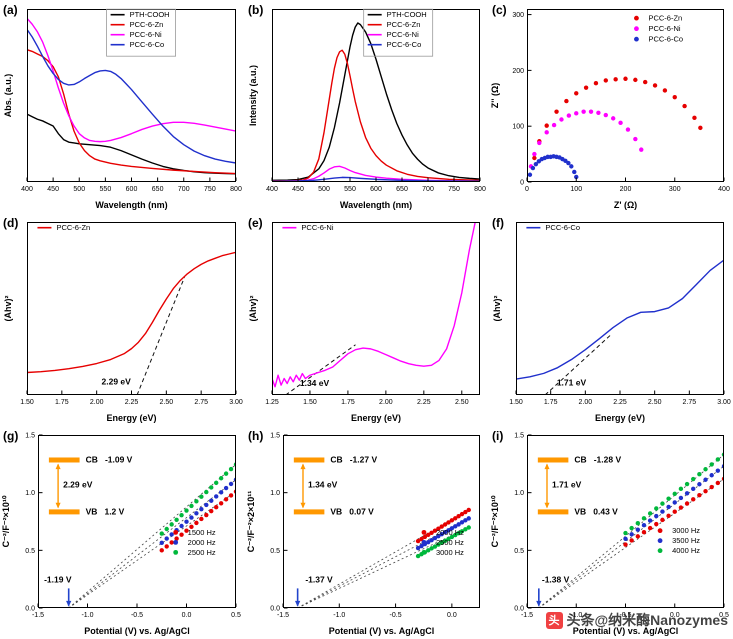 Image resolution: width=733 pixels, height=639 pixels. I want to click on panel-f, so click(611, 319).